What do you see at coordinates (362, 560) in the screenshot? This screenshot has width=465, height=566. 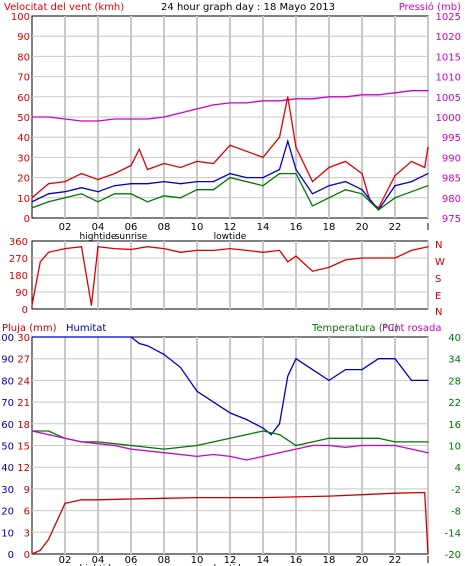 I see `rain-x-tick-9: 20` at bounding box center [362, 560].